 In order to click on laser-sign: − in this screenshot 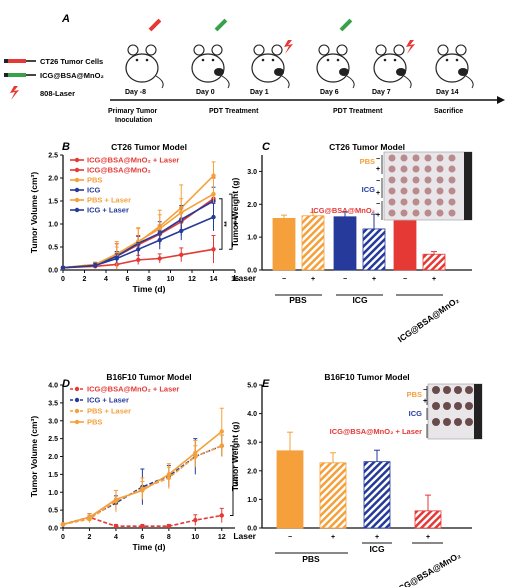, I will do `click(290, 537)`.